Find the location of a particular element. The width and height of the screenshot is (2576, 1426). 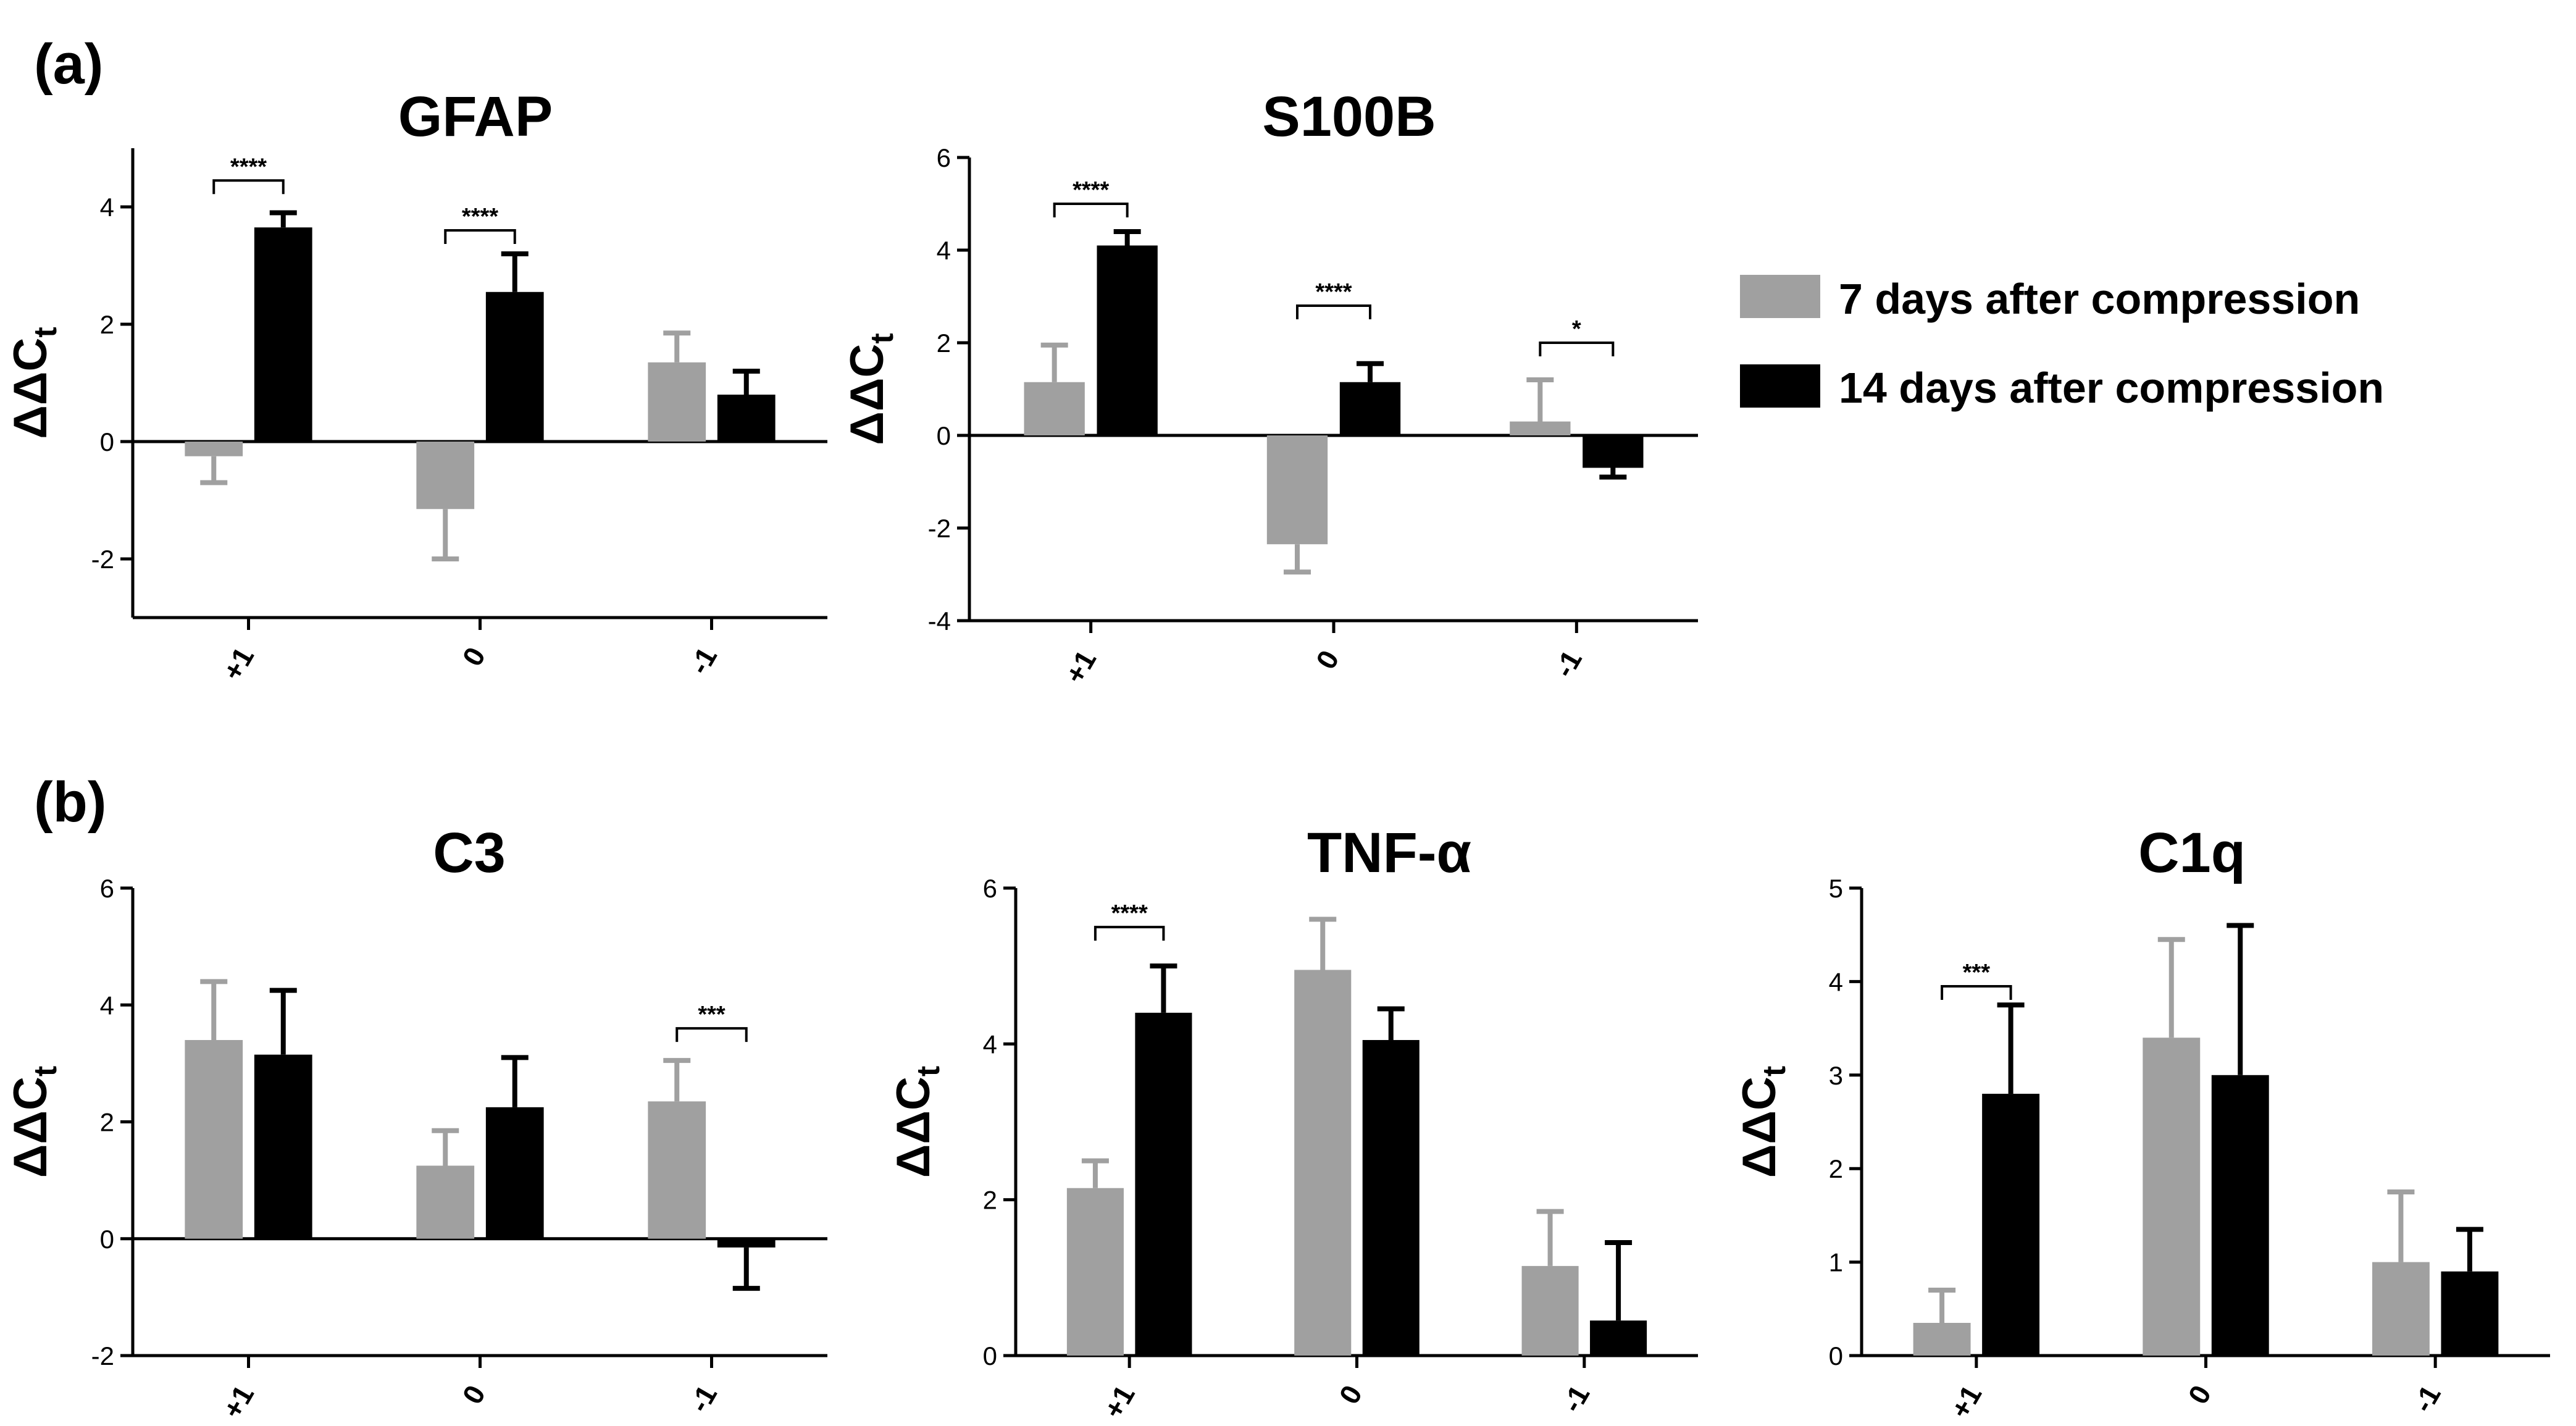

legend-swatch-7-days is located at coordinates (1780, 296).